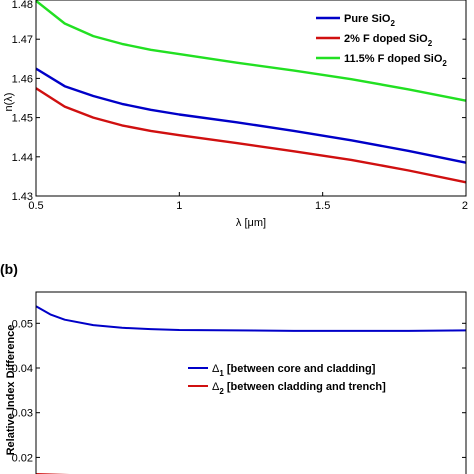 The width and height of the screenshot is (474, 474). Describe the element at coordinates (22, 158) in the screenshot. I see `panel-a-y-tick-label: 1.44` at that location.